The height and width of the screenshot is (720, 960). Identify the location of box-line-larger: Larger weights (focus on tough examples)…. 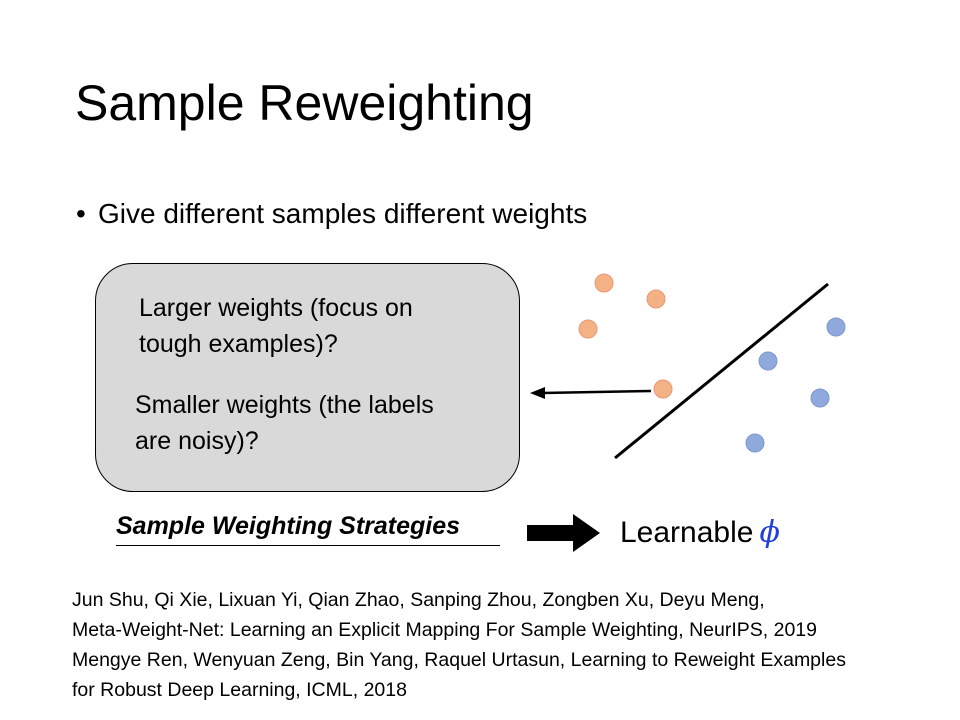
(276, 326).